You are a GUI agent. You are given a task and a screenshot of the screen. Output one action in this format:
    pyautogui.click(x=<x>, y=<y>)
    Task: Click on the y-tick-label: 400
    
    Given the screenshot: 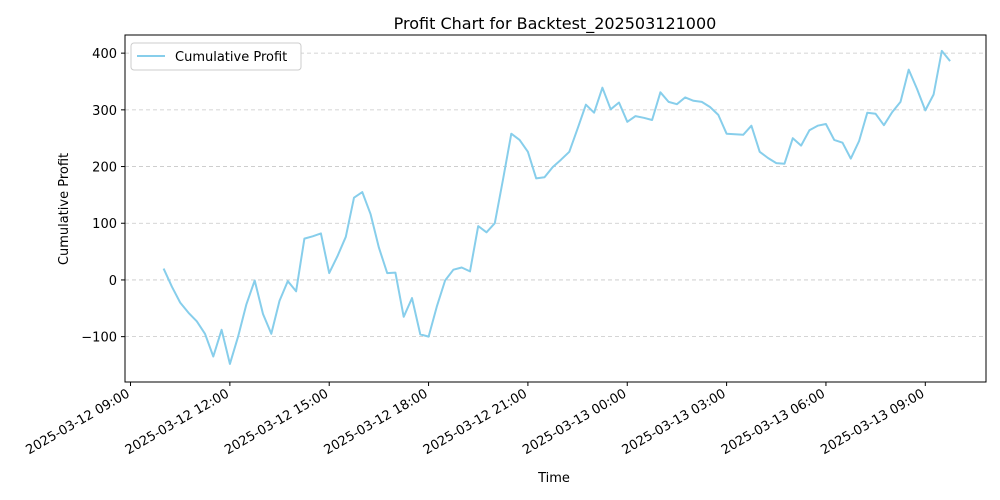 What is the action you would take?
    pyautogui.click(x=104, y=54)
    